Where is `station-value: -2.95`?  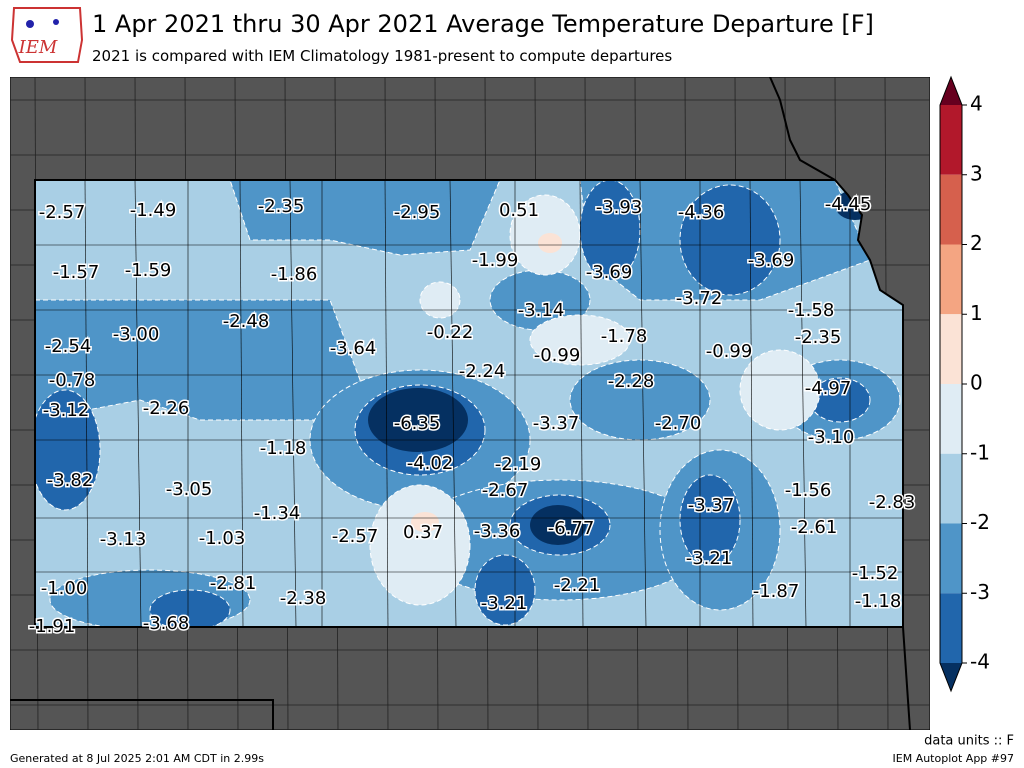
station-value: -2.95 is located at coordinates (417, 212).